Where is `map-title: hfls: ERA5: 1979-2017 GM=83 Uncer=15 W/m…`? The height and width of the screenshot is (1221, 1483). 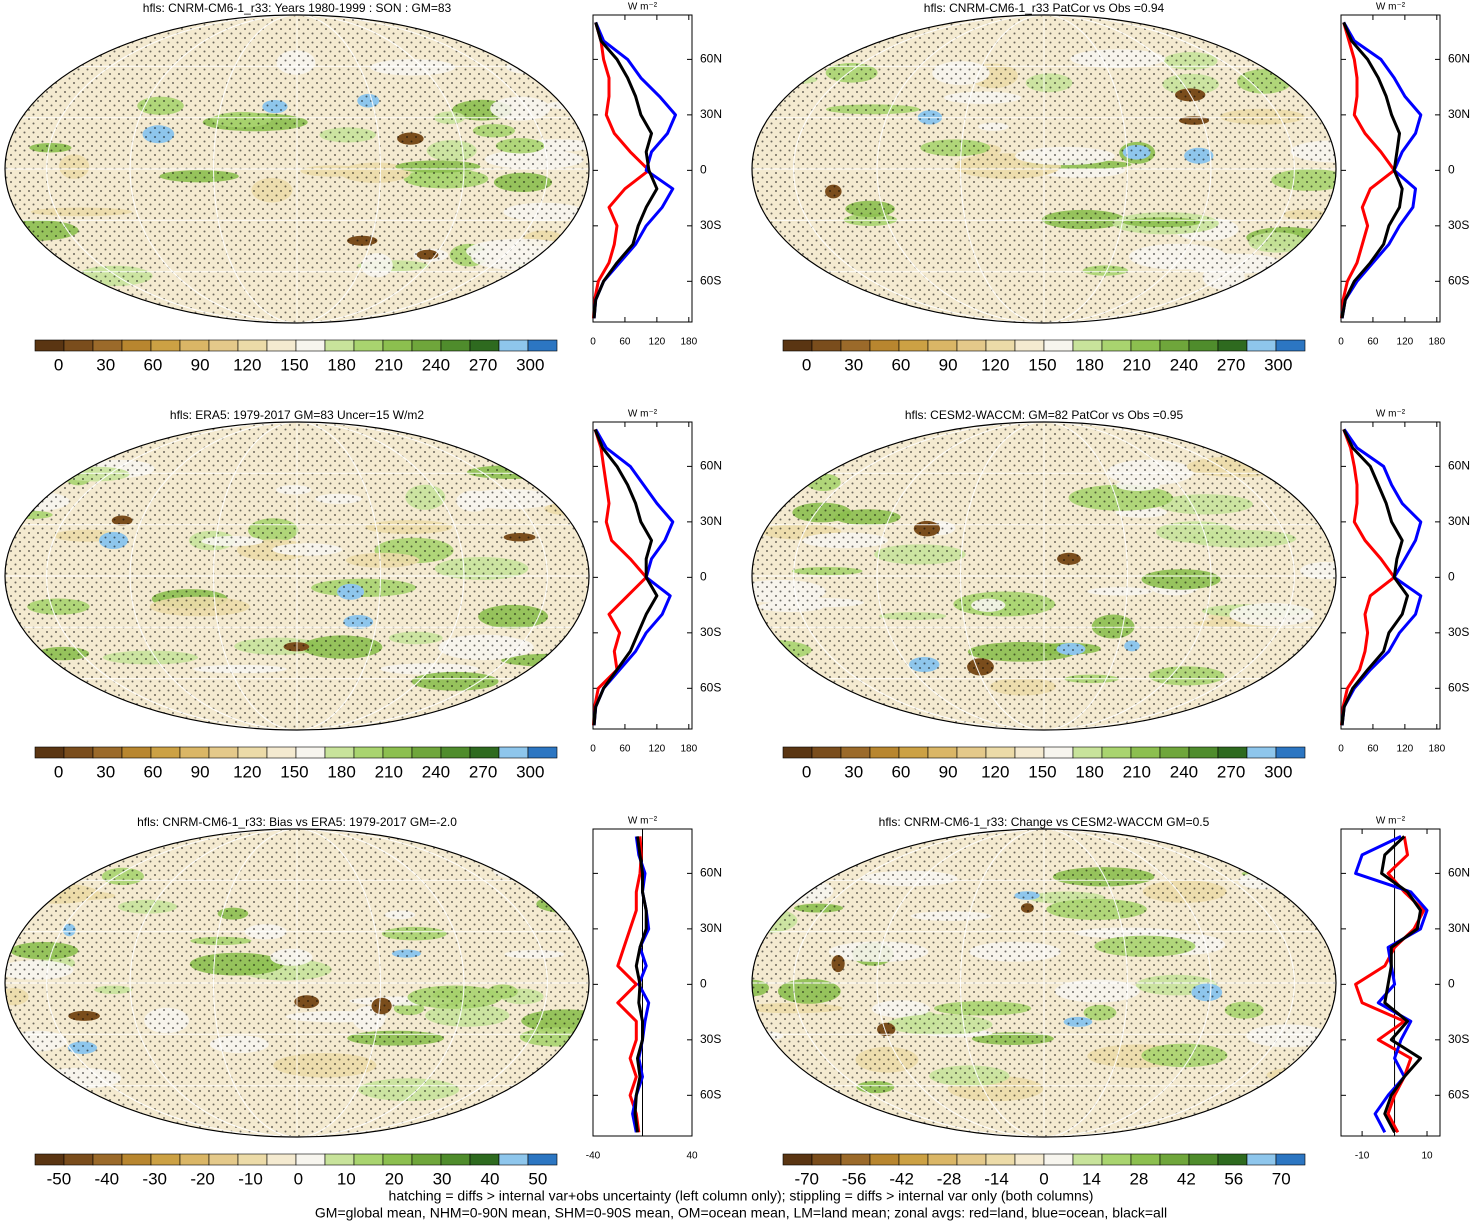 map-title: hfls: ERA5: 1979-2017 GM=83 Uncer=15 W/m… is located at coordinates (297, 415).